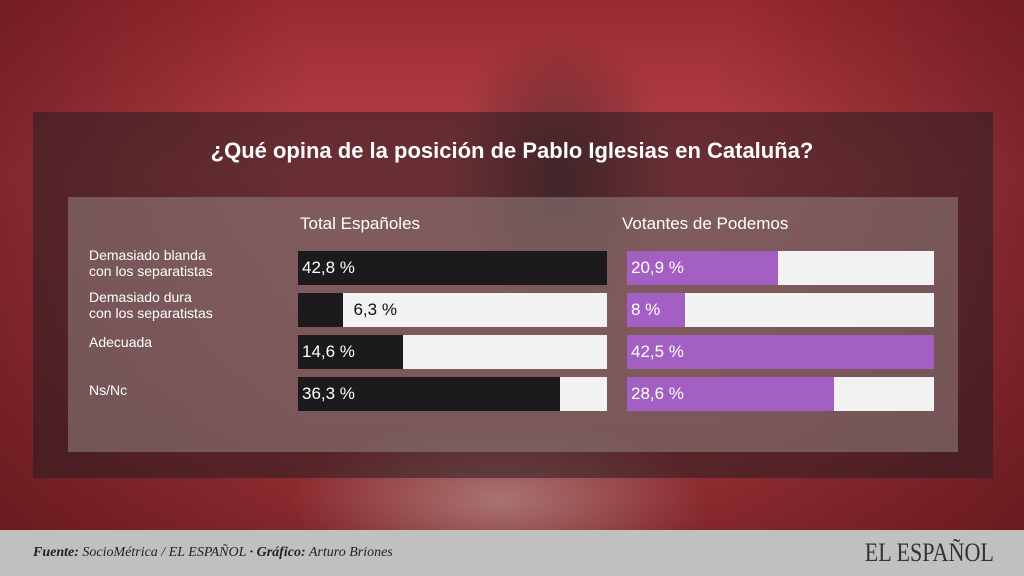  What do you see at coordinates (56, 552) in the screenshot?
I see `source-label: Fuente:` at bounding box center [56, 552].